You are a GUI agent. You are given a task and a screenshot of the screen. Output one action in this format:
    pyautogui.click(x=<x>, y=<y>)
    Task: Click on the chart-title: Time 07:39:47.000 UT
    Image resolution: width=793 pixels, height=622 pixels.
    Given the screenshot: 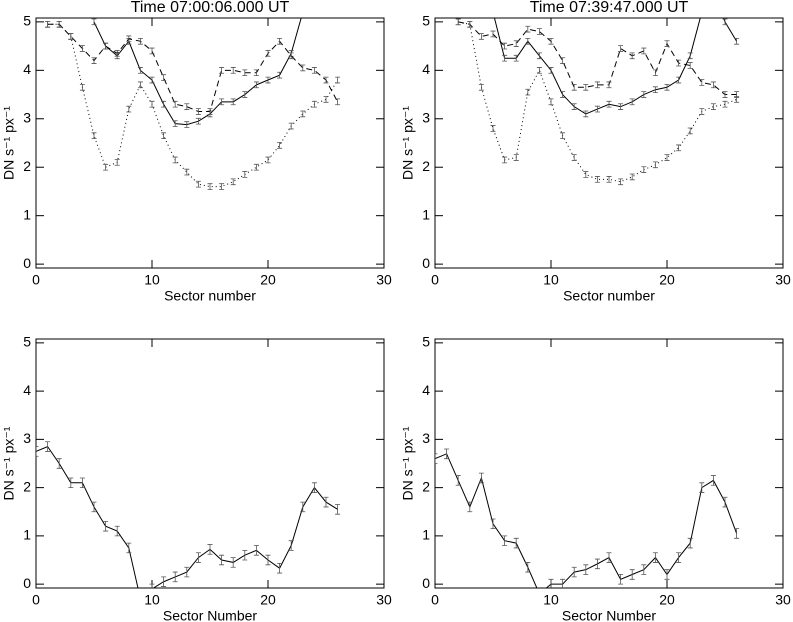 What is the action you would take?
    pyautogui.click(x=609, y=8)
    